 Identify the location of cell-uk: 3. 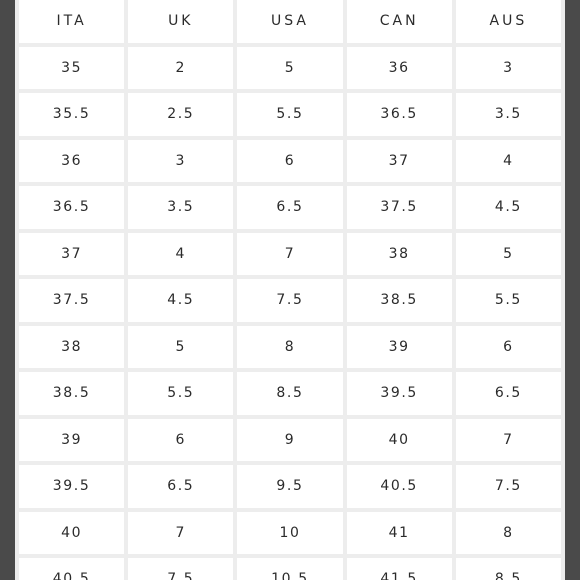
(181, 160).